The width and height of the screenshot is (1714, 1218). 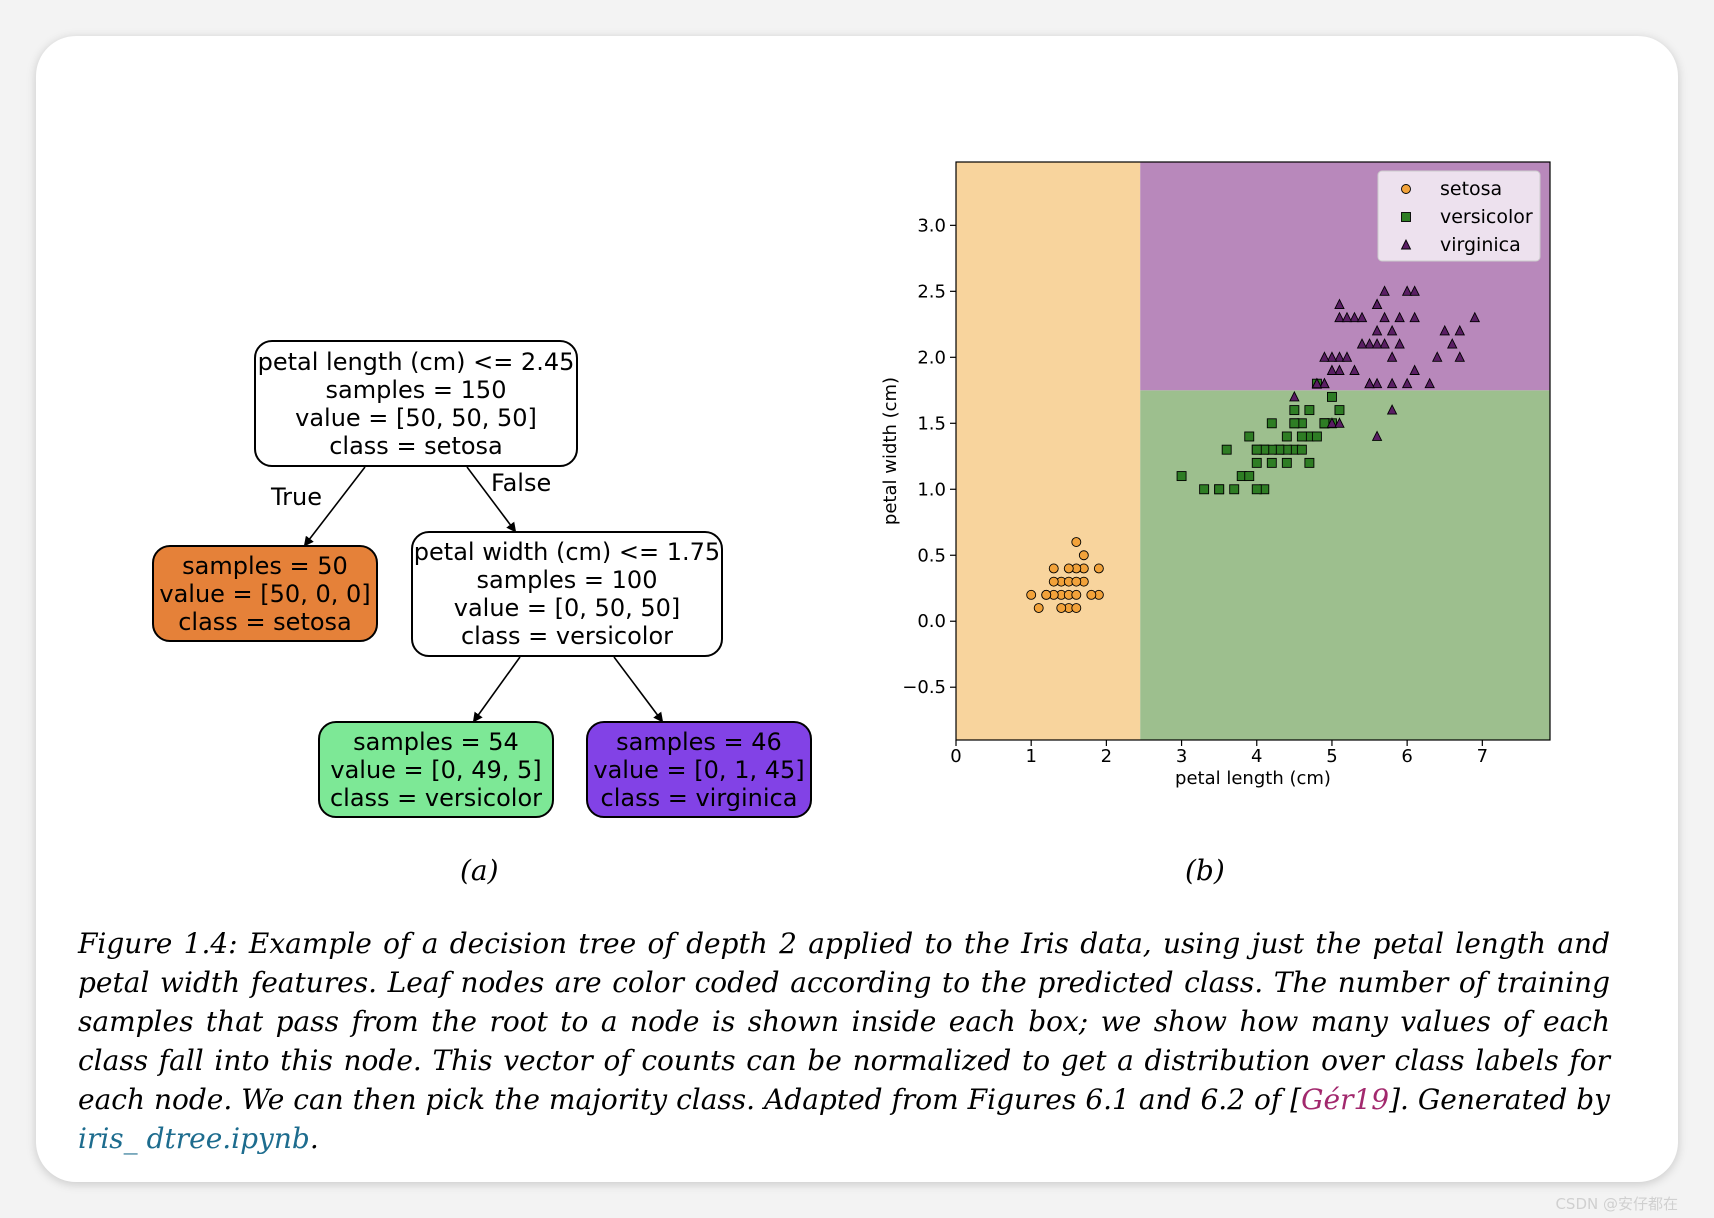 I want to click on edge-true-label: True, so click(x=296, y=497).